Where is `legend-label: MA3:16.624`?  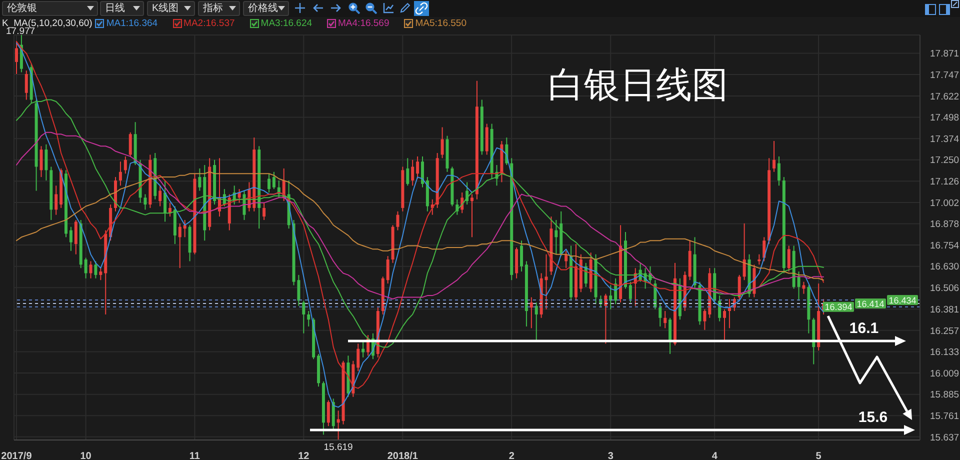 legend-label: MA3:16.624 is located at coordinates (286, 23).